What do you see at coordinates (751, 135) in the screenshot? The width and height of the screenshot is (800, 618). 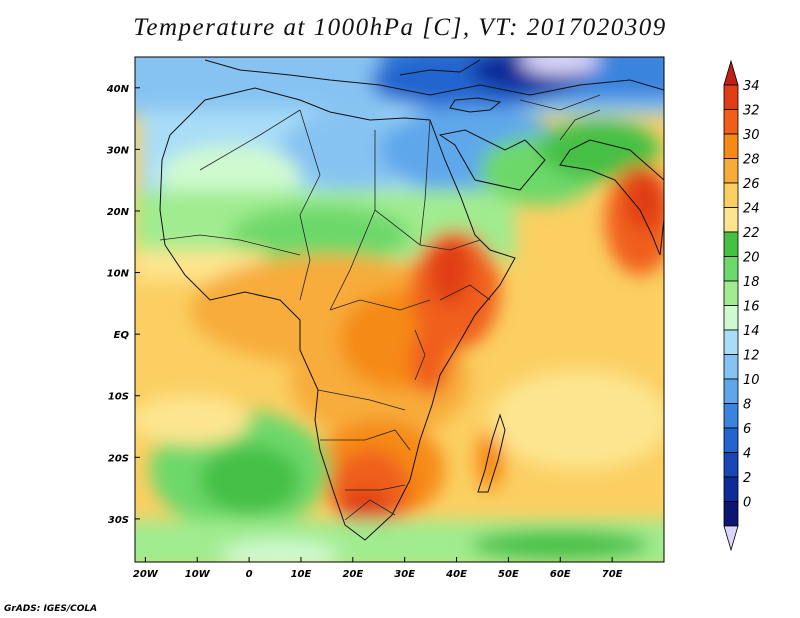 I see `colorbar-label: 30` at bounding box center [751, 135].